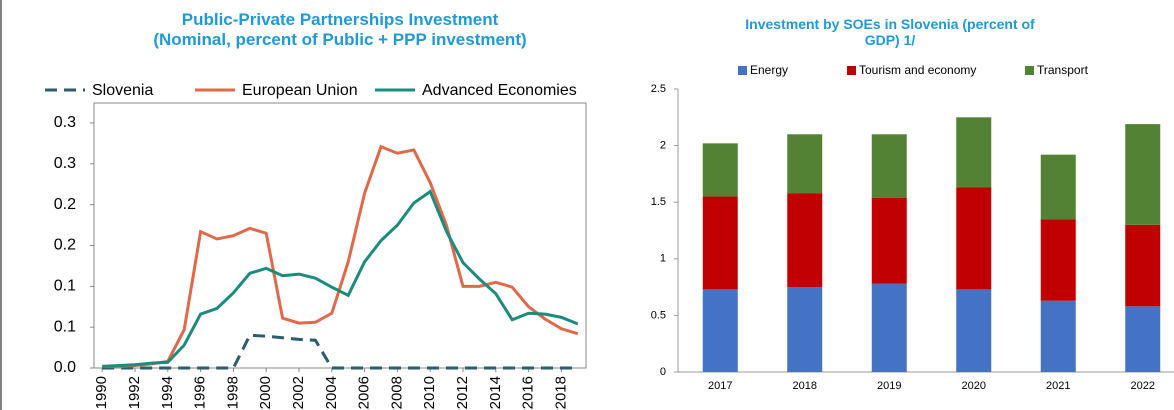  What do you see at coordinates (101, 392) in the screenshot?
I see `x-tick-label: 1990` at bounding box center [101, 392].